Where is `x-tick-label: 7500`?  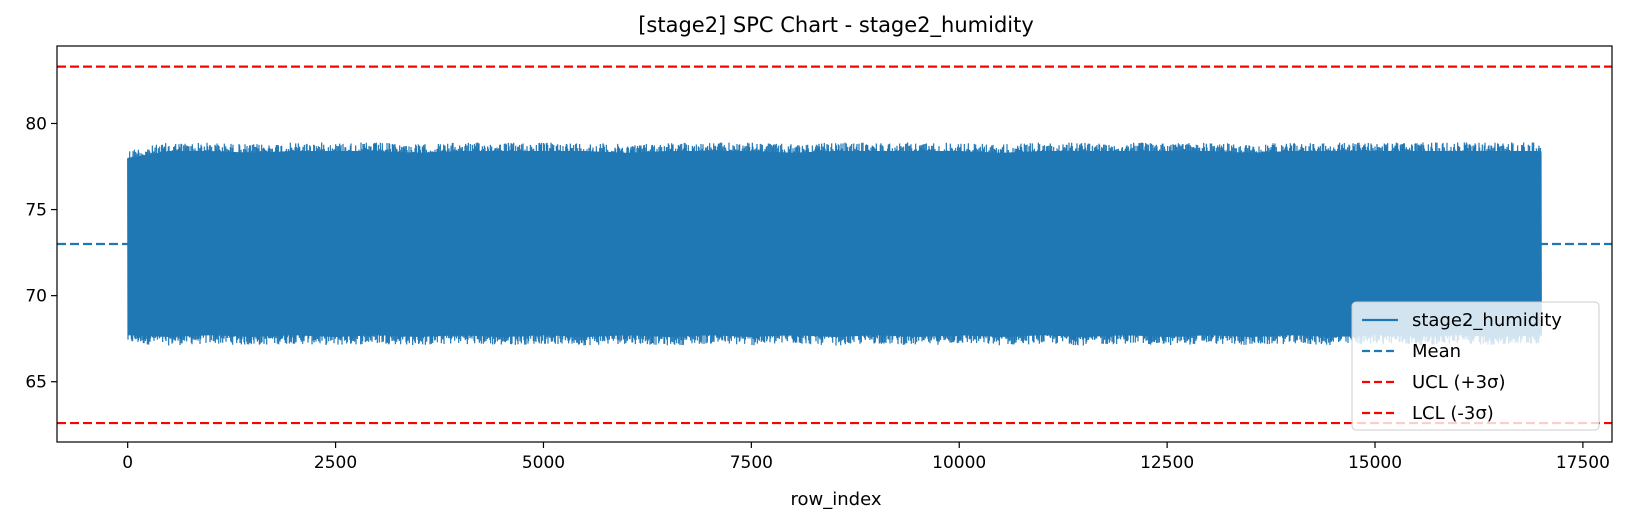 x-tick-label: 7500 is located at coordinates (751, 463).